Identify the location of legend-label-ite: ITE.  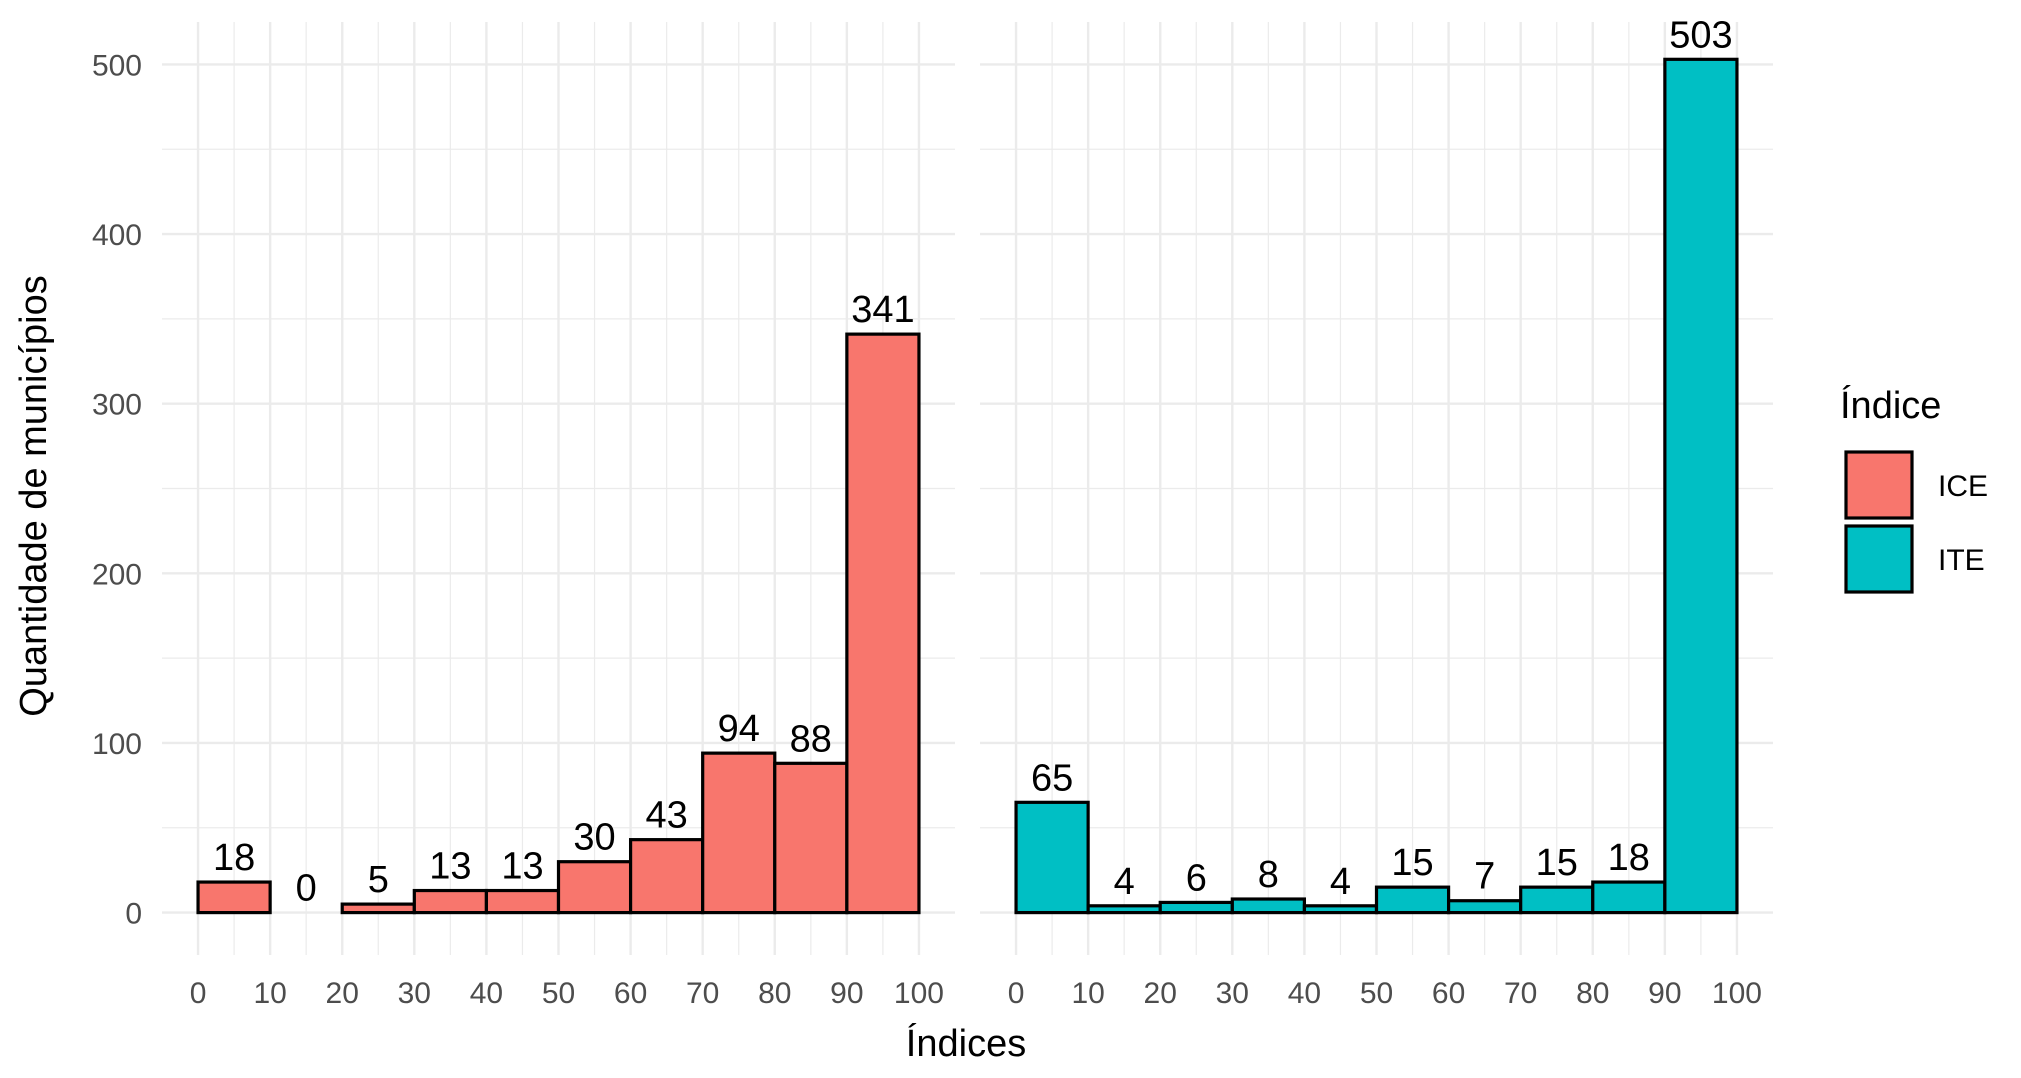
(1961, 560).